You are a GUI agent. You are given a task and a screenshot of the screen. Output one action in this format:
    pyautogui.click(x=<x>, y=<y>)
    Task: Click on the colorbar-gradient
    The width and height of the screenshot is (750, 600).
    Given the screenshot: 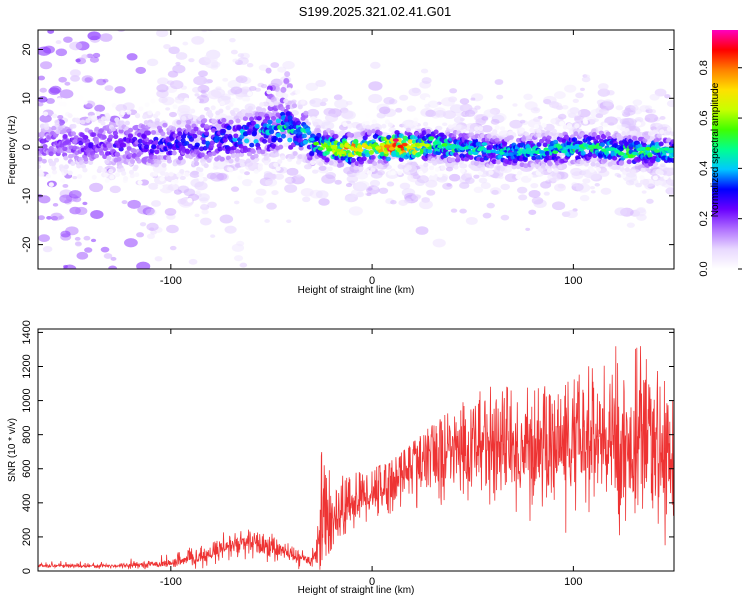 What is the action you would take?
    pyautogui.click(x=725, y=149)
    